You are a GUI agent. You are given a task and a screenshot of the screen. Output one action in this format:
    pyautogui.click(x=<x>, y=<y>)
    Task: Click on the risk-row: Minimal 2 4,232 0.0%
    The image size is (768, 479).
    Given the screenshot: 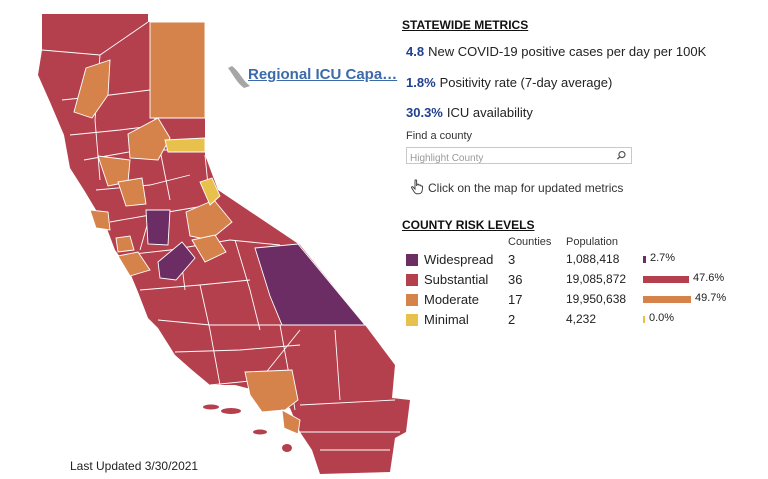 What is the action you would take?
    pyautogui.click(x=581, y=321)
    